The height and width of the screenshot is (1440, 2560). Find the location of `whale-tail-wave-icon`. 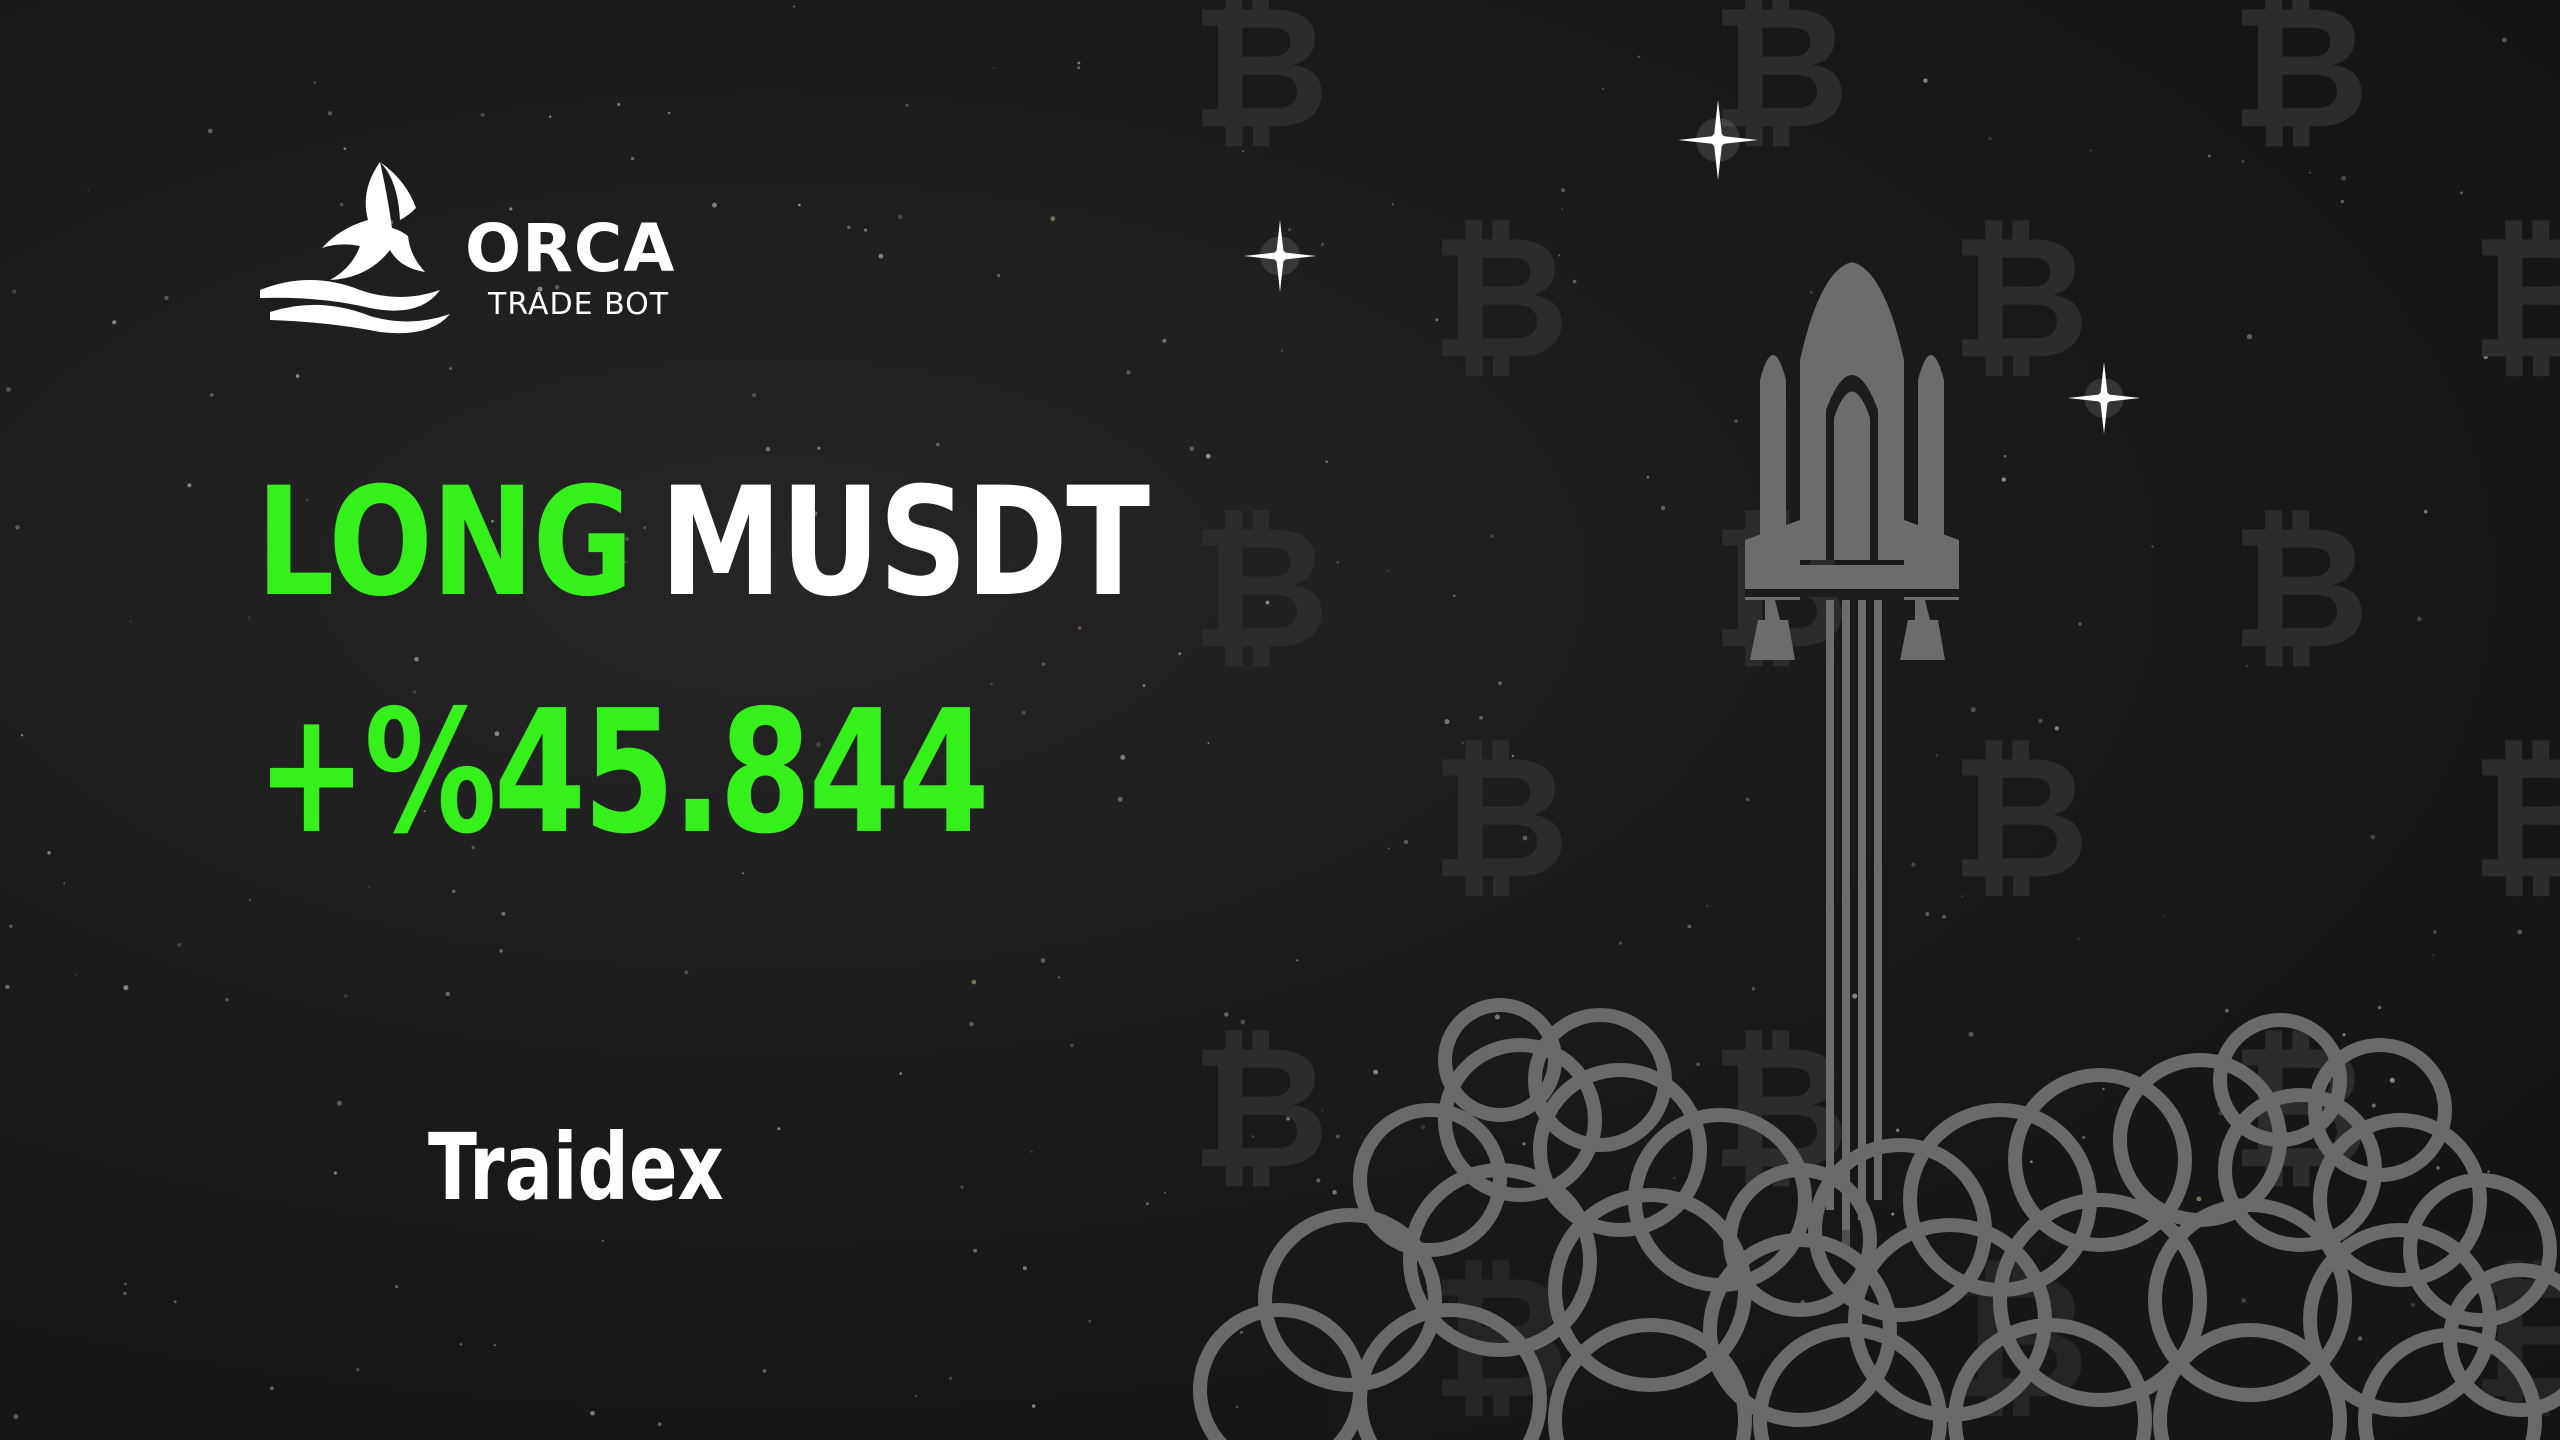

whale-tail-wave-icon is located at coordinates (355, 248).